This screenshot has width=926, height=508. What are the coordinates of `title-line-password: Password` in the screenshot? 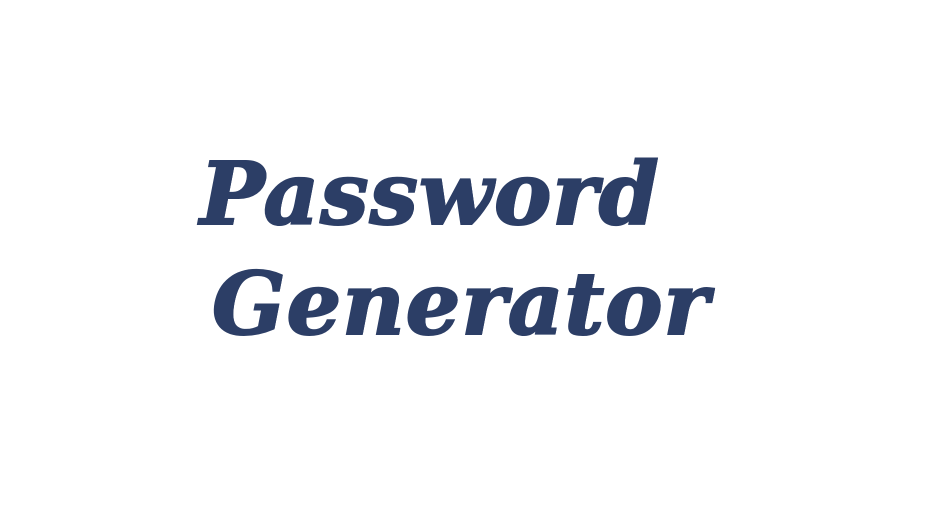 It's located at (429, 194).